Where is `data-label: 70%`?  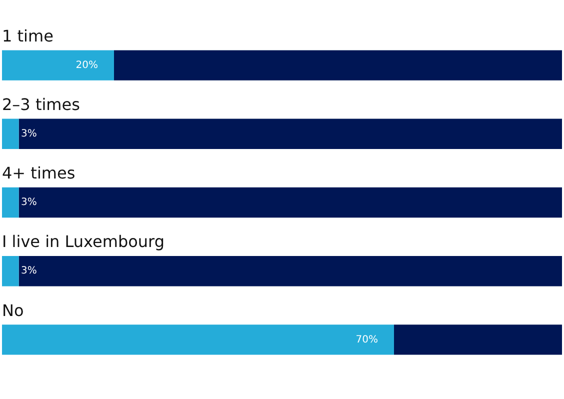
data-label: 70% is located at coordinates (367, 340).